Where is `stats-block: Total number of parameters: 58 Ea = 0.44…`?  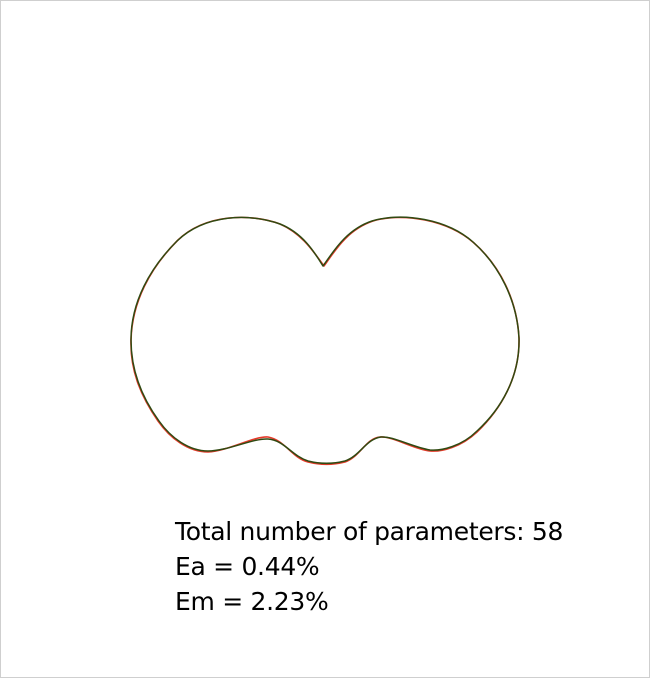 stats-block: Total number of parameters: 58 Ea = 0.44… is located at coordinates (369, 566).